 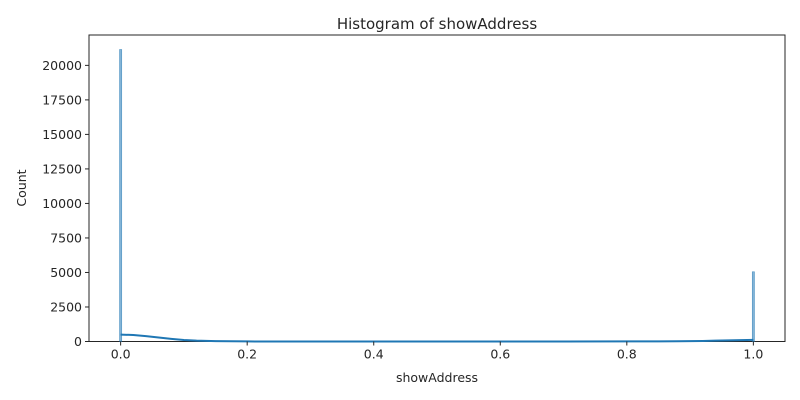 What do you see at coordinates (66, 237) in the screenshot?
I see `y-tick-label: 7500` at bounding box center [66, 237].